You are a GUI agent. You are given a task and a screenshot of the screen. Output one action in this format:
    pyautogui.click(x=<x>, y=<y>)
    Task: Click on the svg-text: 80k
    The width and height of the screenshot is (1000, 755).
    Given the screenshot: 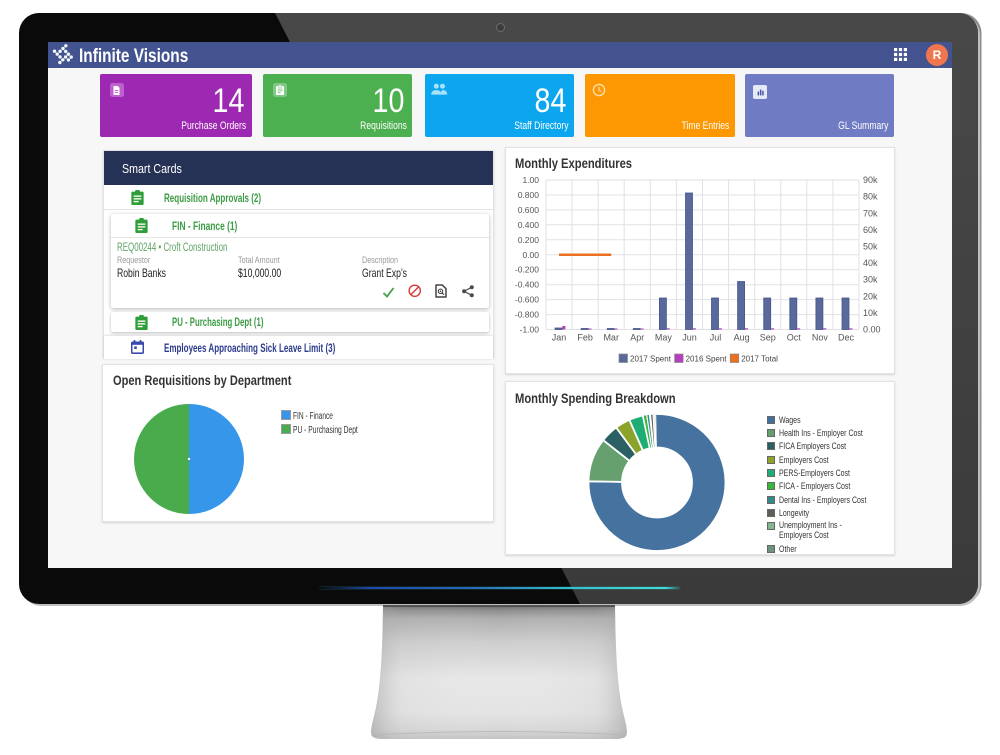 What is the action you would take?
    pyautogui.click(x=870, y=197)
    